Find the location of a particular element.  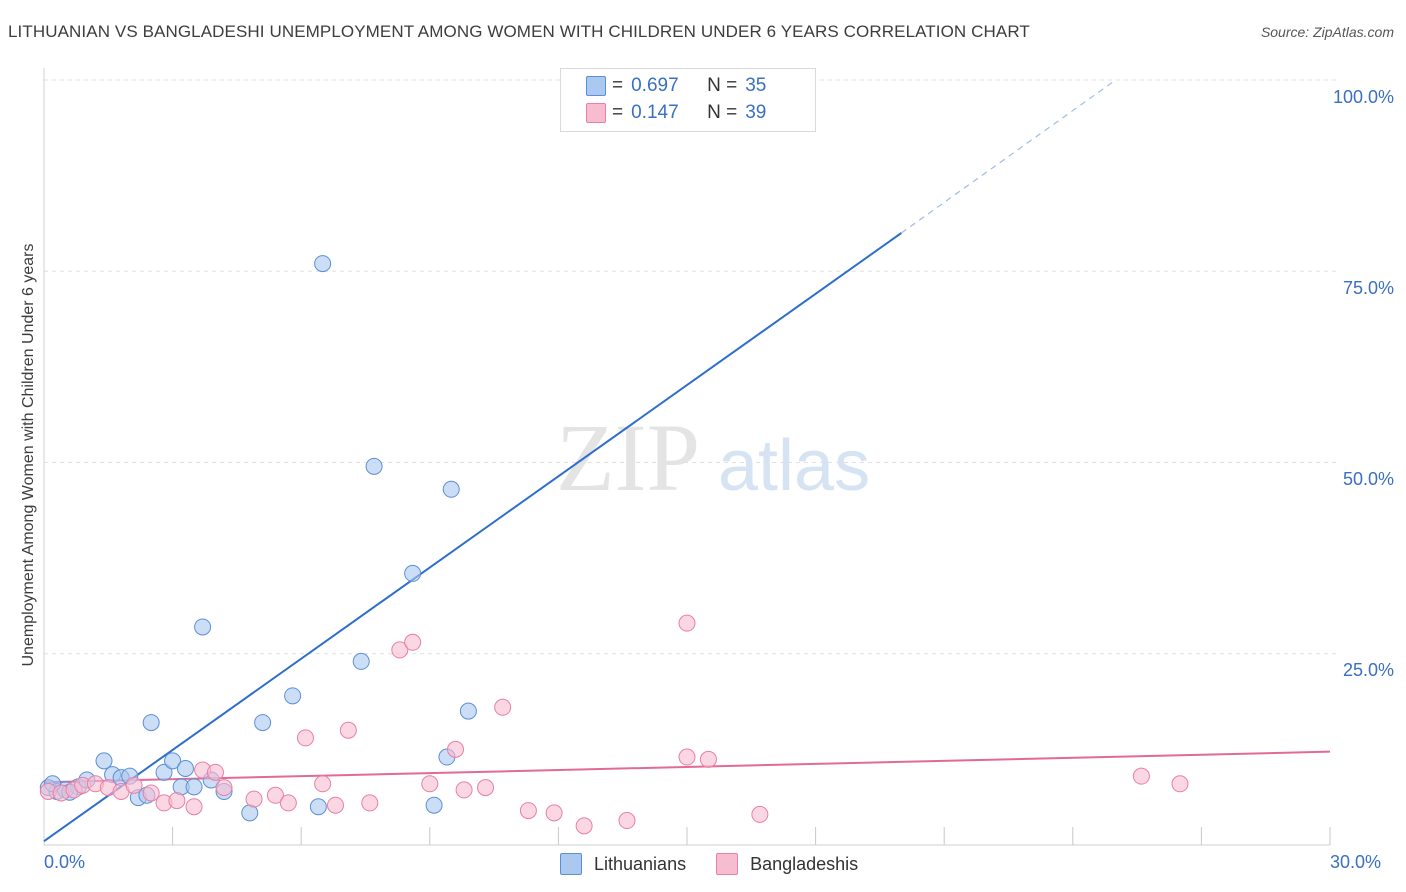

legend-r-value: 0.147 is located at coordinates (655, 112).